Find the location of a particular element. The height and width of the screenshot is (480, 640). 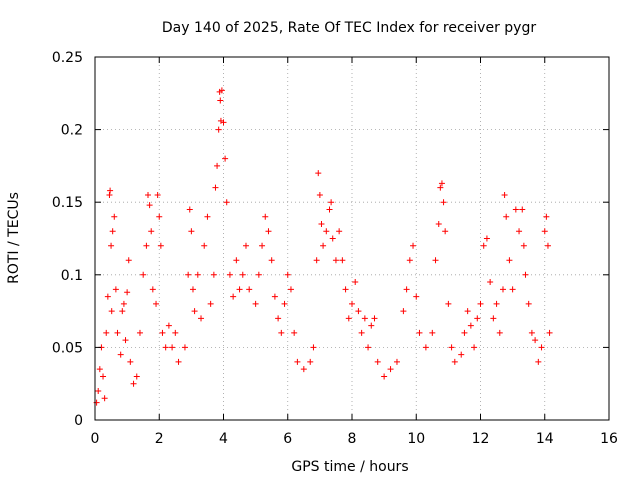

x-tick-label: 16 is located at coordinates (609, 439).